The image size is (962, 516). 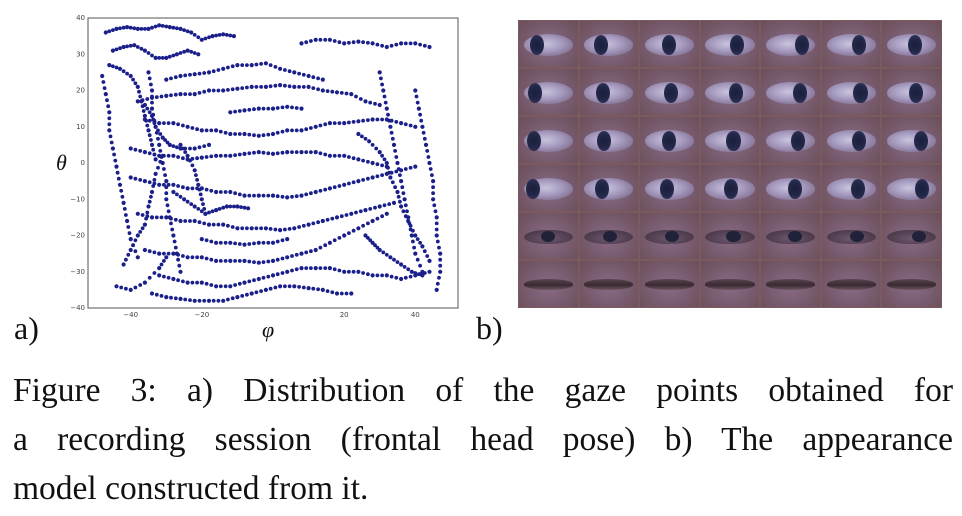 What do you see at coordinates (77, 199) in the screenshot?
I see `y-tick-label: −10` at bounding box center [77, 199].